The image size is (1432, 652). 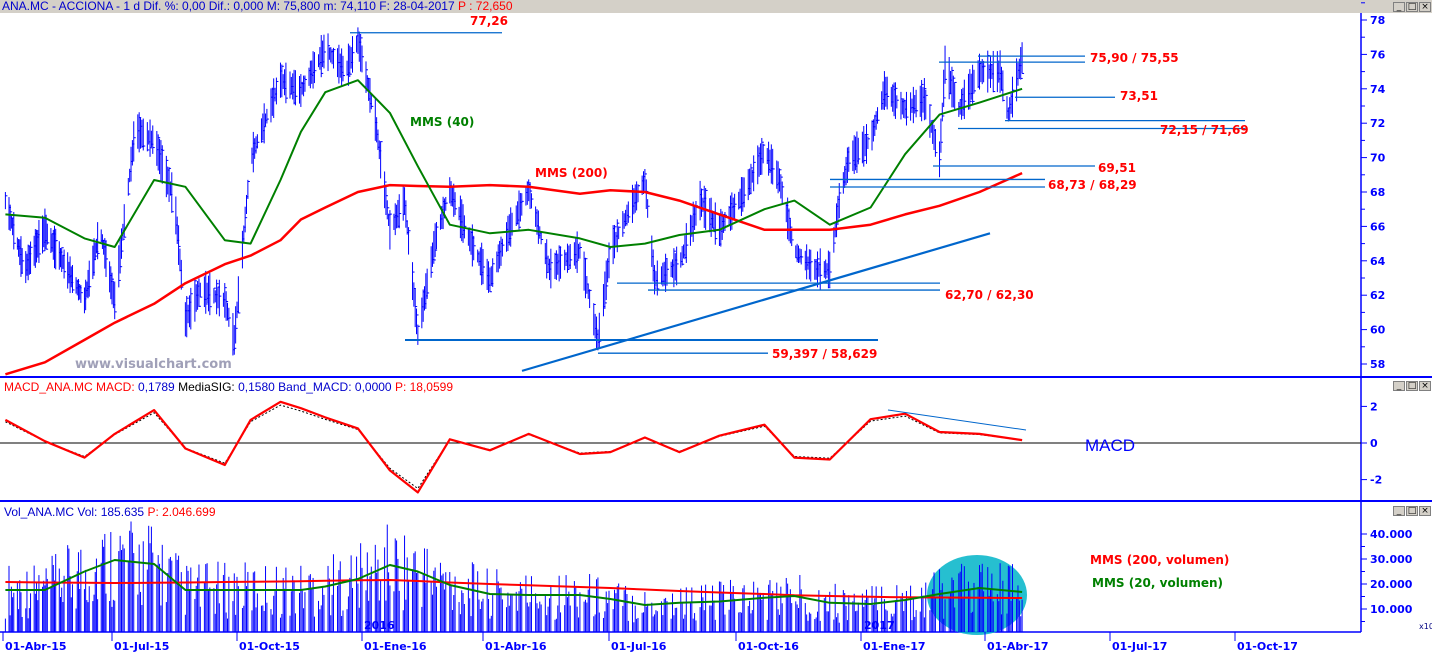 What do you see at coordinates (379, 625) in the screenshot?
I see `year-label-2016: 2016` at bounding box center [379, 625].